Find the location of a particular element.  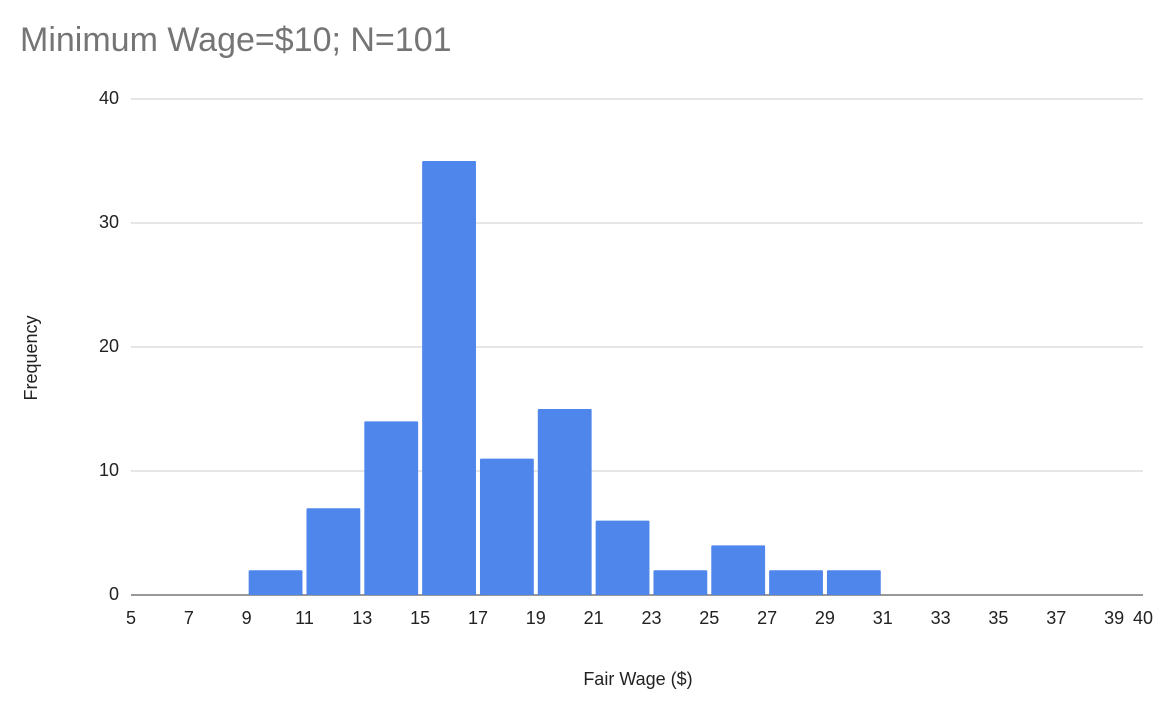

x-tick-label: 11 is located at coordinates (304, 618).